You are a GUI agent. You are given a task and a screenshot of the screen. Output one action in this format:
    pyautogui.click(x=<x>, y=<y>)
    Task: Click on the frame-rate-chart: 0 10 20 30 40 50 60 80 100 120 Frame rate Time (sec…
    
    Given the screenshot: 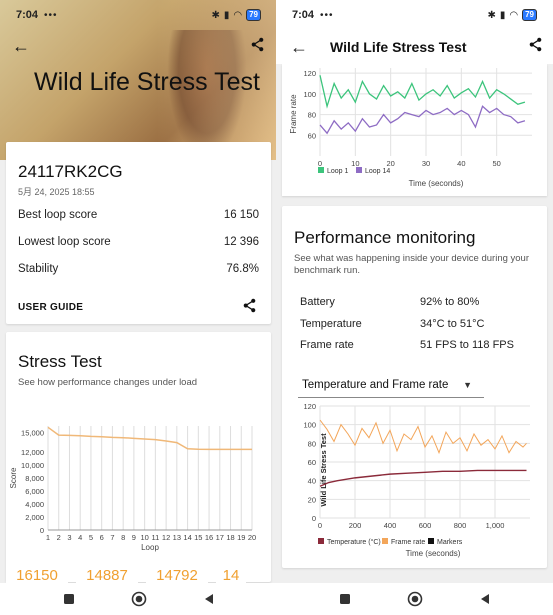 What is the action you would take?
    pyautogui.click(x=410, y=128)
    